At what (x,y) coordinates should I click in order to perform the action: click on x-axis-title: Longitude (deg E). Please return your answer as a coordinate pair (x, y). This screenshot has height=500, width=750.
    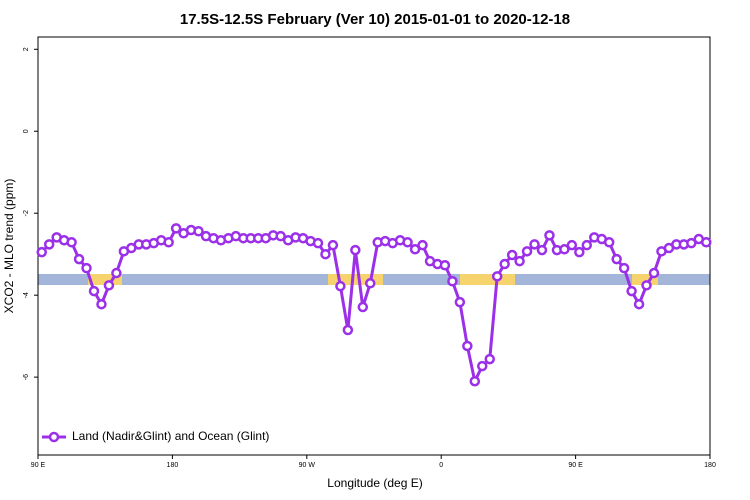
    Looking at the image, I should click on (374, 483).